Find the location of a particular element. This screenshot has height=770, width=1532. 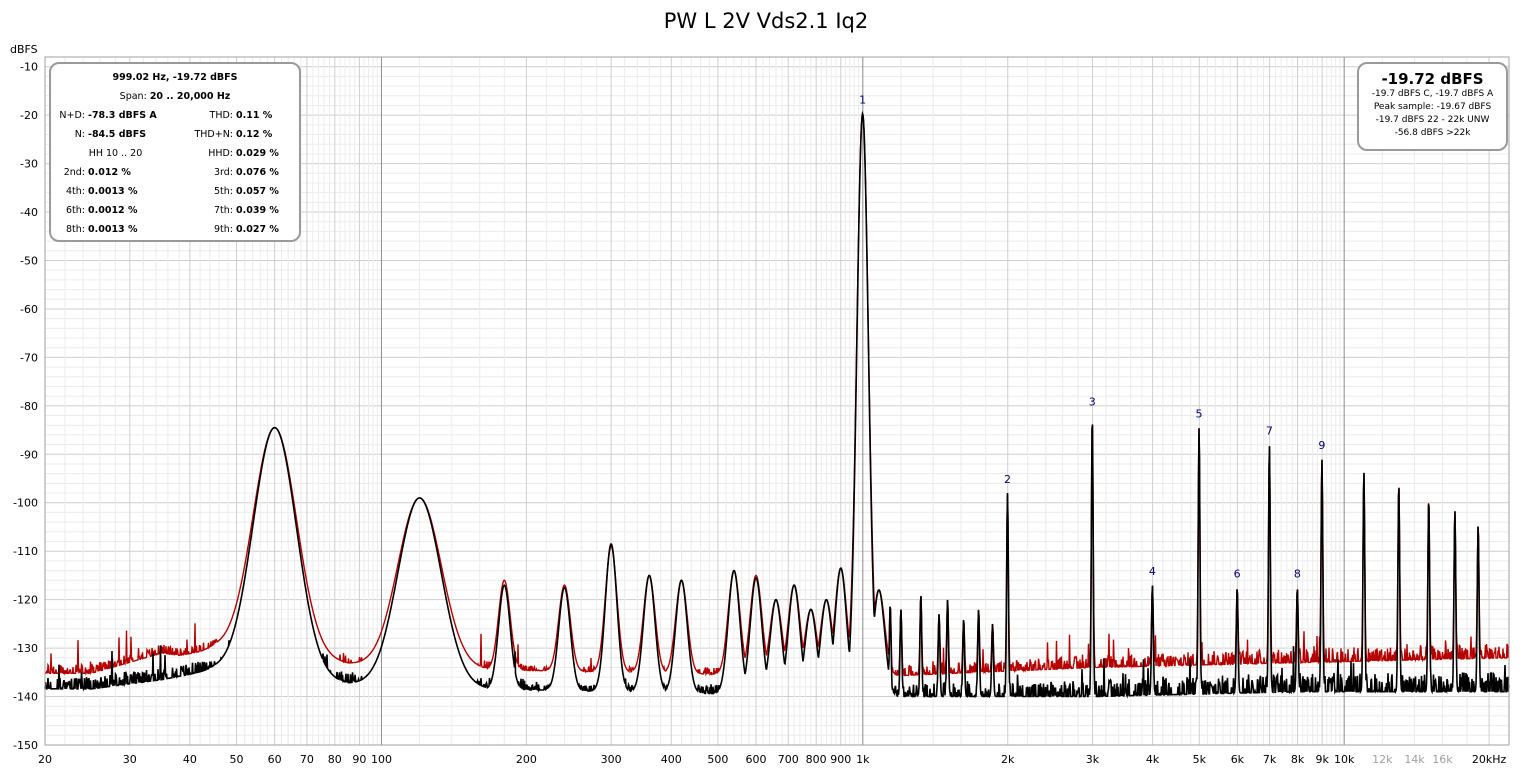

thd-label: THD: is located at coordinates (221, 115).